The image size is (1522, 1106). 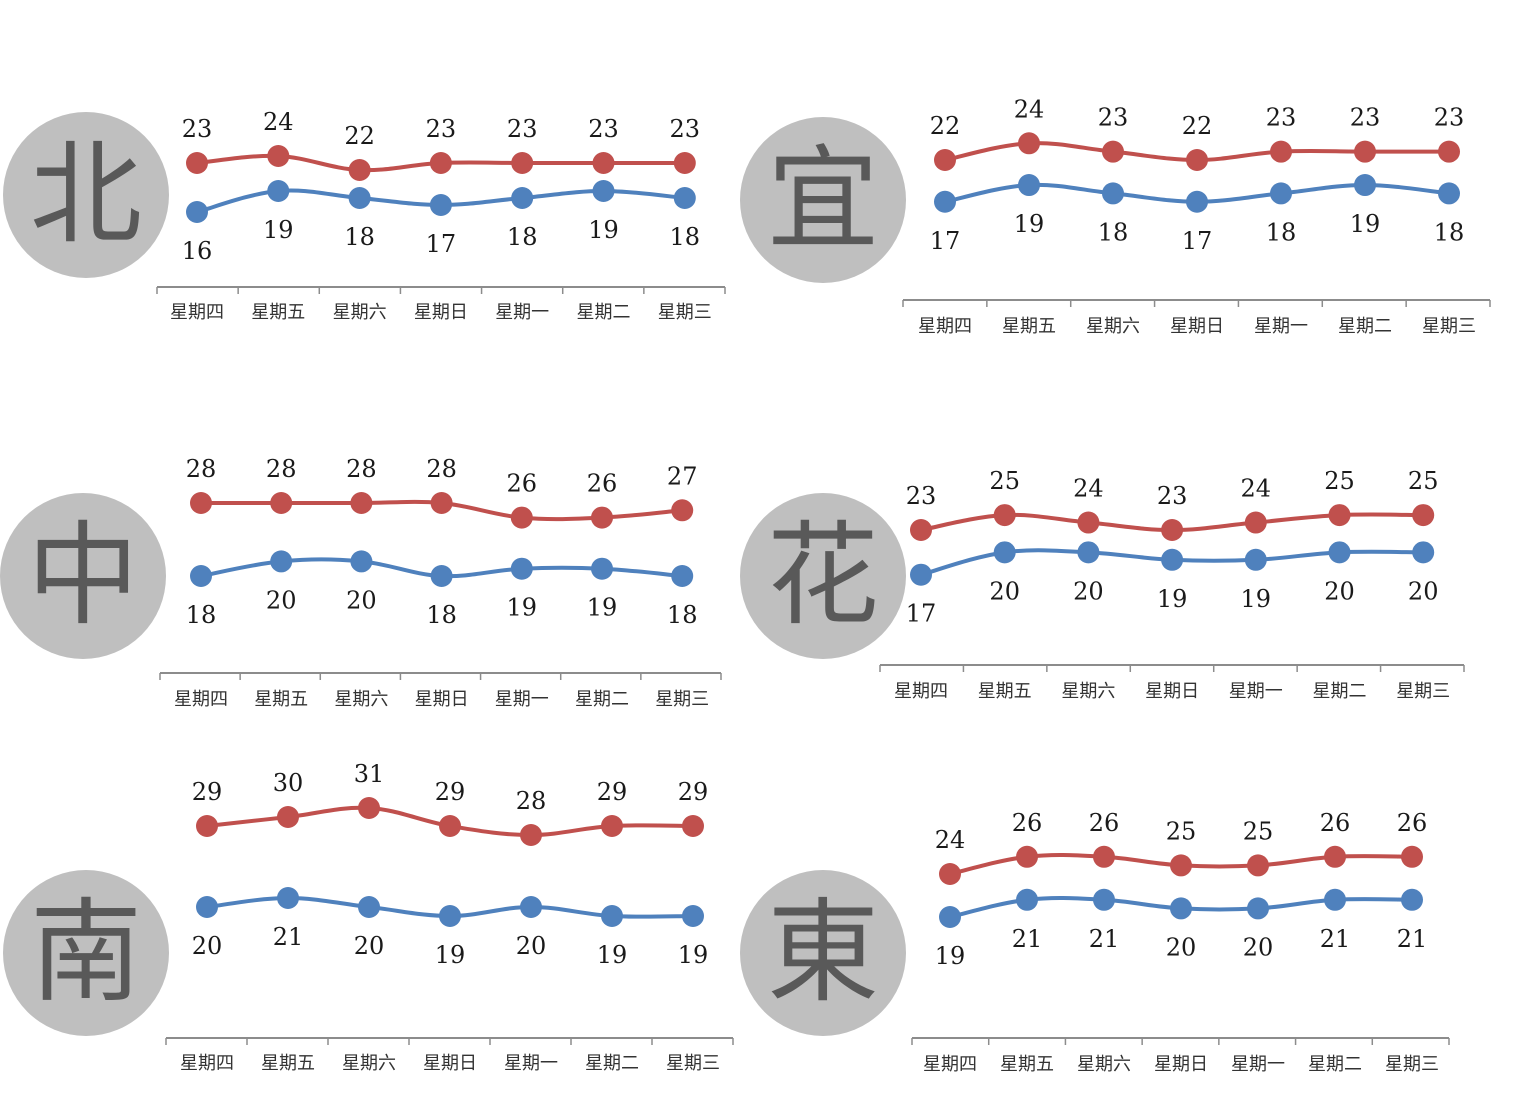 I want to click on region-label: 南, so click(x=86, y=953).